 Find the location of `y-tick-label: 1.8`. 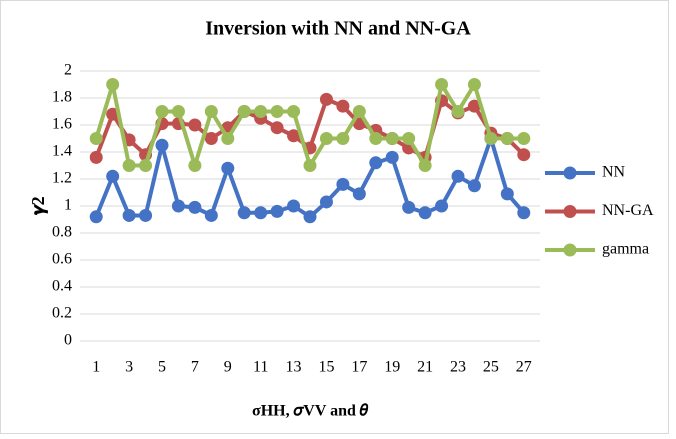

y-tick-label: 1.8 is located at coordinates (62, 97).